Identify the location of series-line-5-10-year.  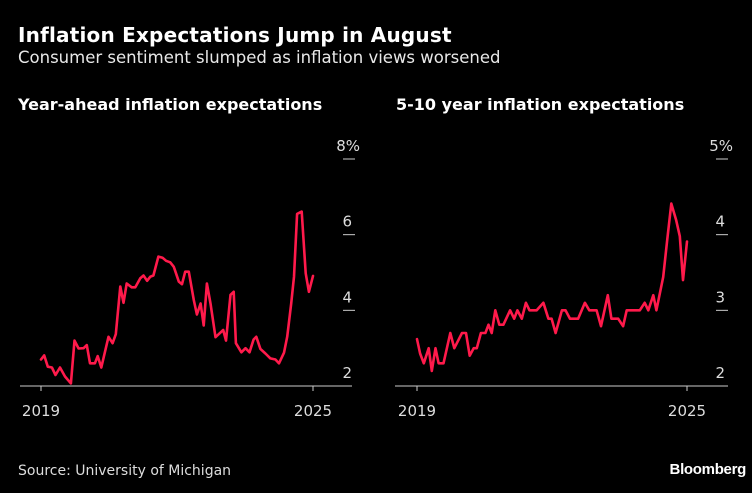
(552, 287).